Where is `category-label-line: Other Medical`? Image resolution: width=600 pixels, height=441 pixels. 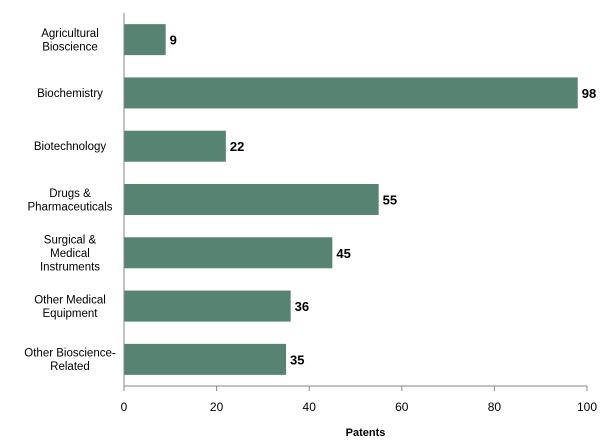 category-label-line: Other Medical is located at coordinates (70, 300).